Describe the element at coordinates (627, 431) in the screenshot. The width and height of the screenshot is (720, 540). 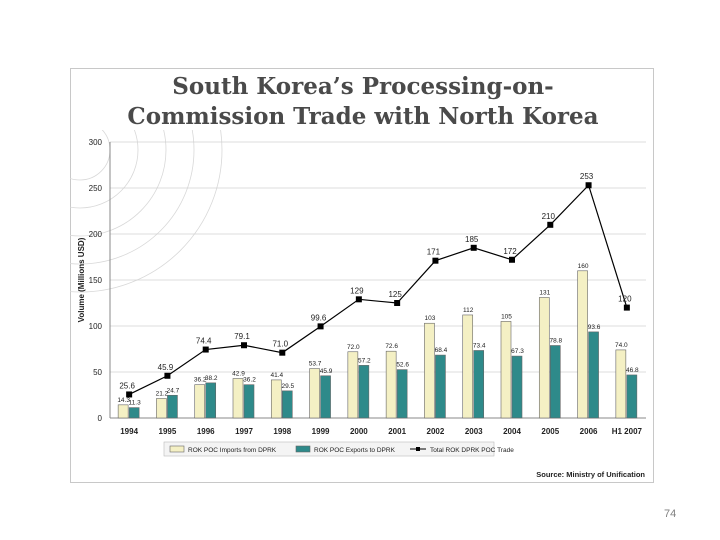
I see `x-tick-label: H1 2007` at that location.